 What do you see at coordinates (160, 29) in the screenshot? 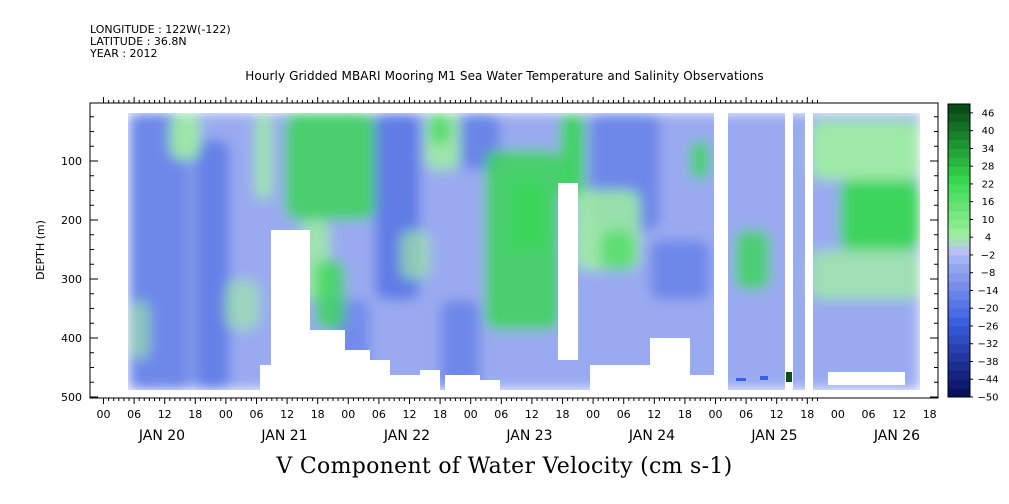
I see `longitude-label: LONGITUDE : 122W(-122)` at bounding box center [160, 29].